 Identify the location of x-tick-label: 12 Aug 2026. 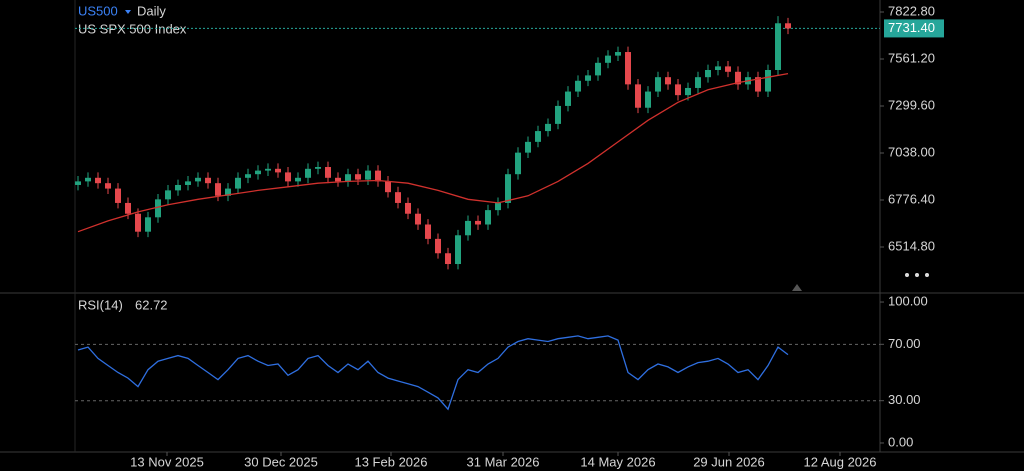
(839, 461).